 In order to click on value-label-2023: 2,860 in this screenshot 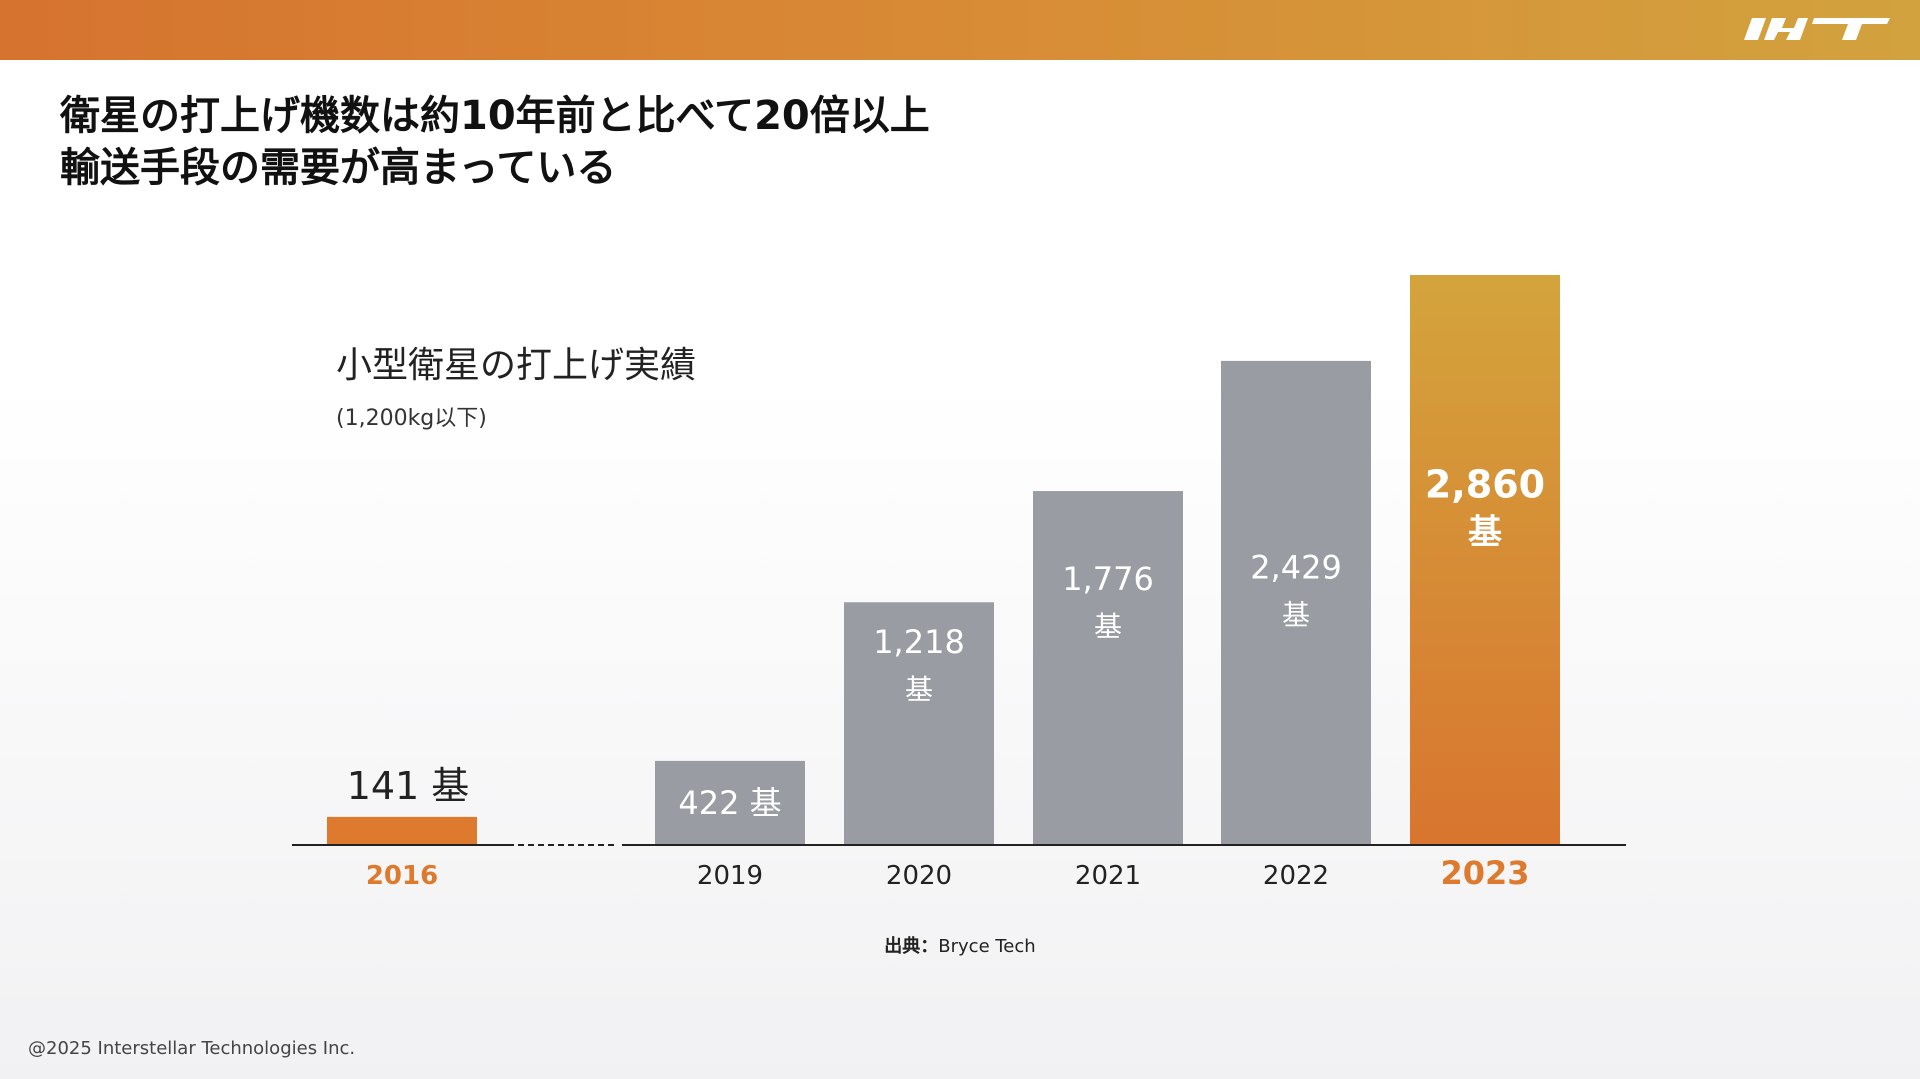, I will do `click(1485, 484)`.